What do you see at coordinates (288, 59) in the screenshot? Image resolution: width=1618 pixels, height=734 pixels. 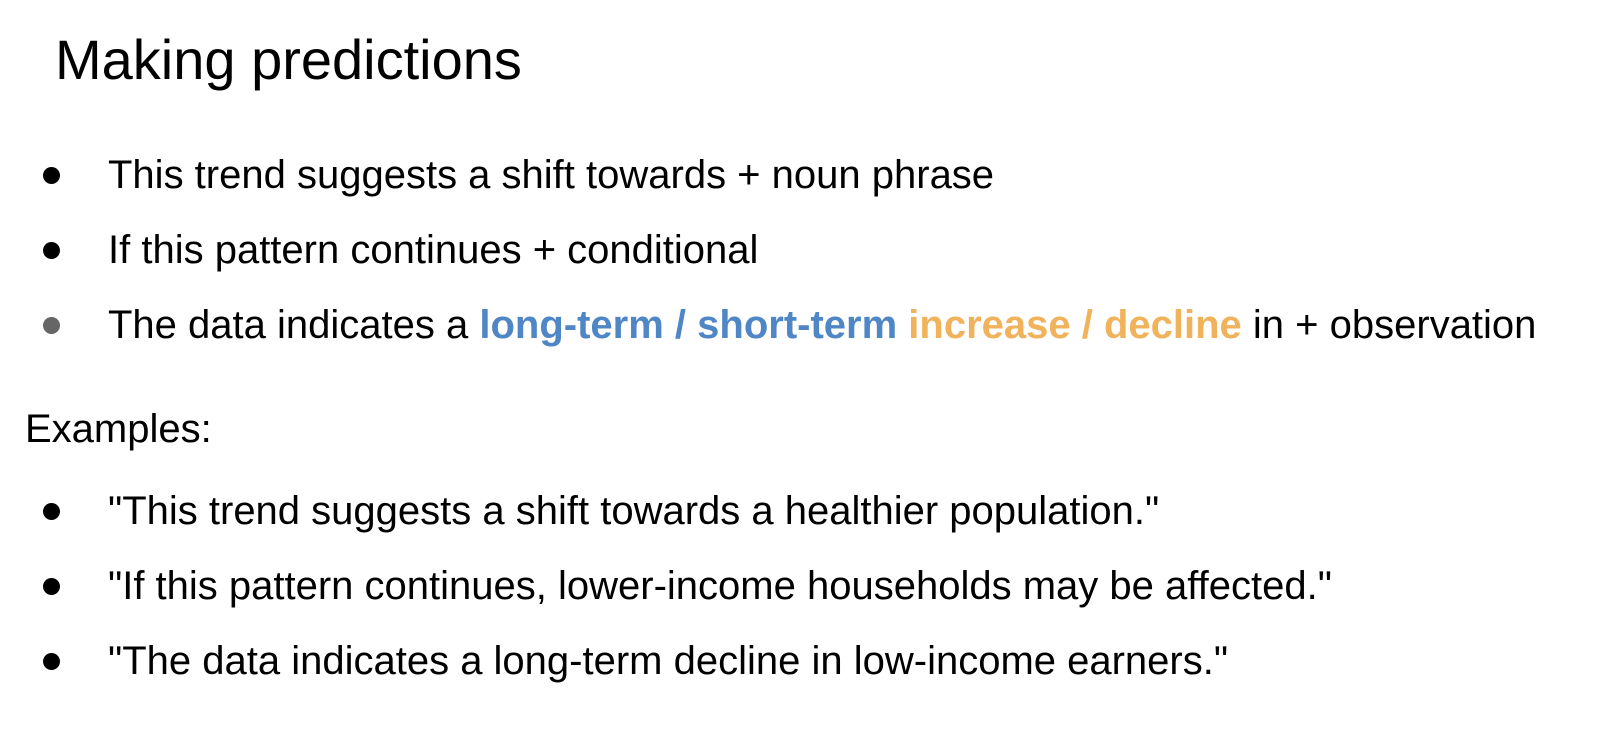 I see `page-title: Making predictions` at bounding box center [288, 59].